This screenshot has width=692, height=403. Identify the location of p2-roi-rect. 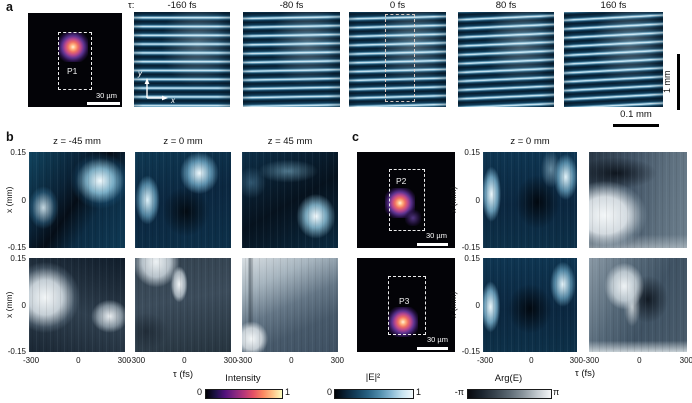
(407, 200).